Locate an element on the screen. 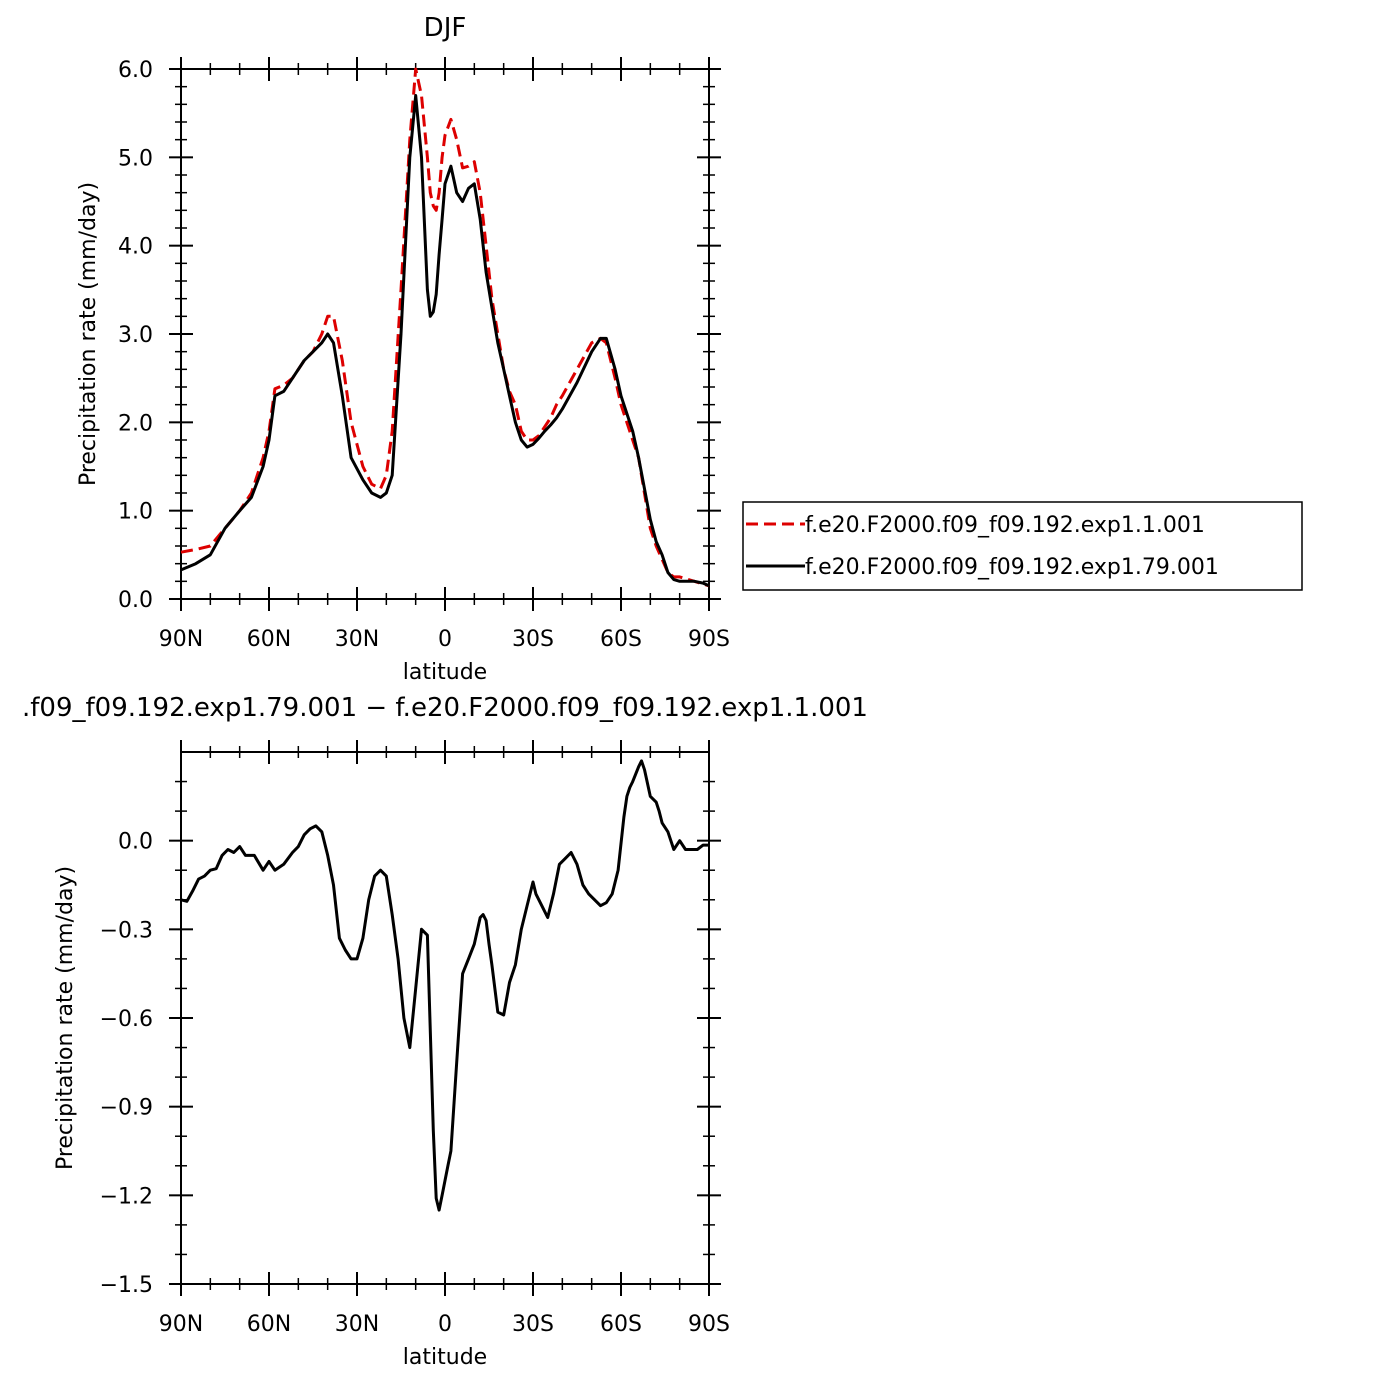 This screenshot has width=1377, height=1385. chart-title: DJF is located at coordinates (445, 28).